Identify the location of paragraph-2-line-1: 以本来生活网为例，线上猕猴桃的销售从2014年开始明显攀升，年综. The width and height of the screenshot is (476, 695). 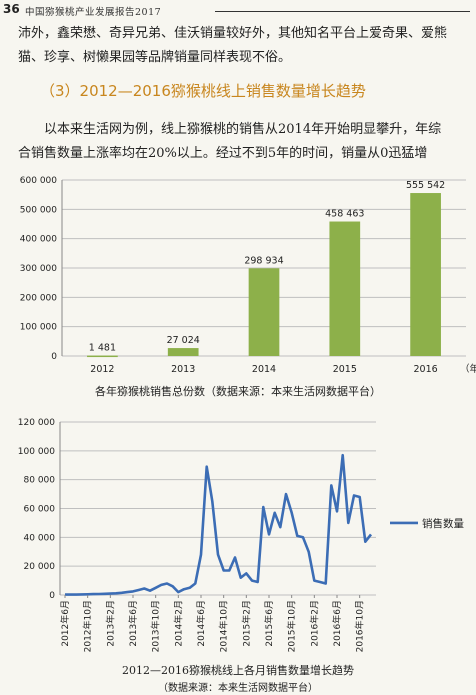
(243, 129).